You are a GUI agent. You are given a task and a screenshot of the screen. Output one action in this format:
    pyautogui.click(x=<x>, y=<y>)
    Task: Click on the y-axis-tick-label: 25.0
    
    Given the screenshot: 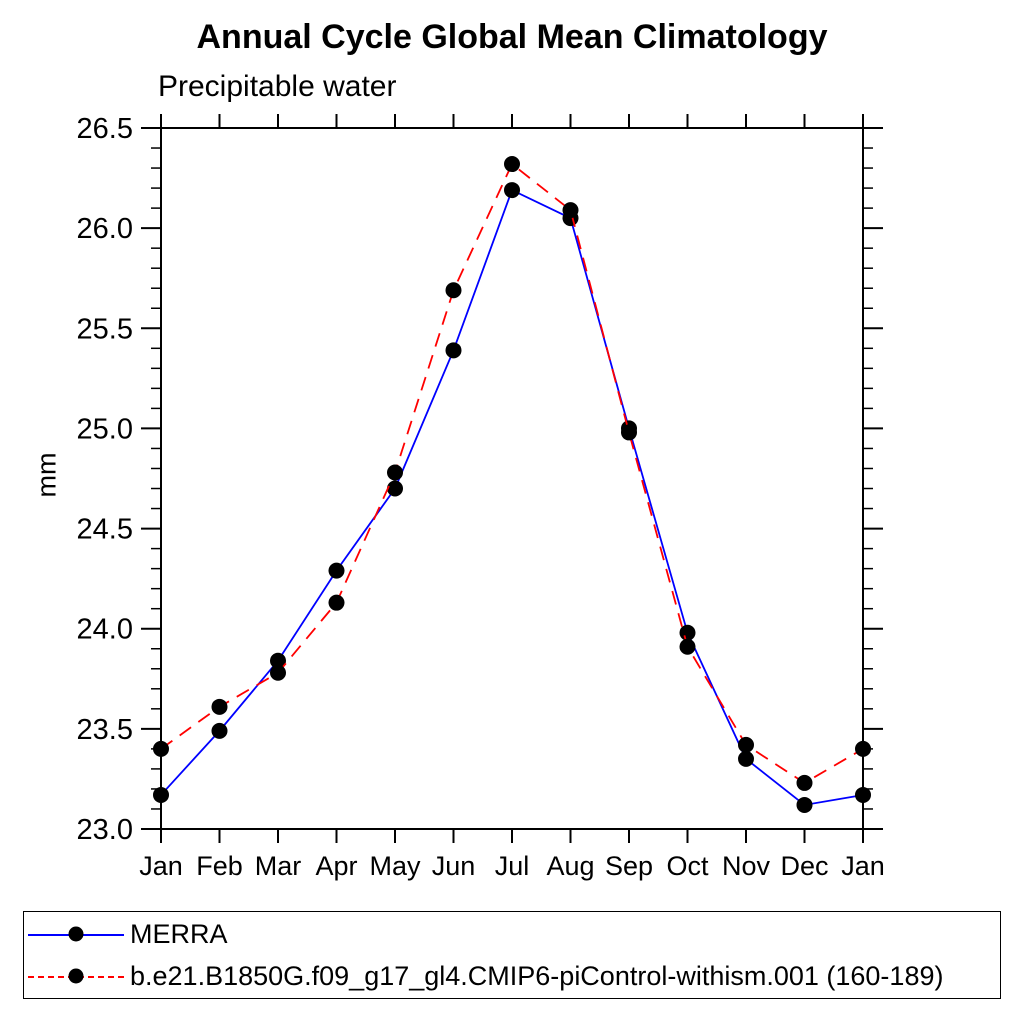 What is the action you would take?
    pyautogui.click(x=105, y=429)
    